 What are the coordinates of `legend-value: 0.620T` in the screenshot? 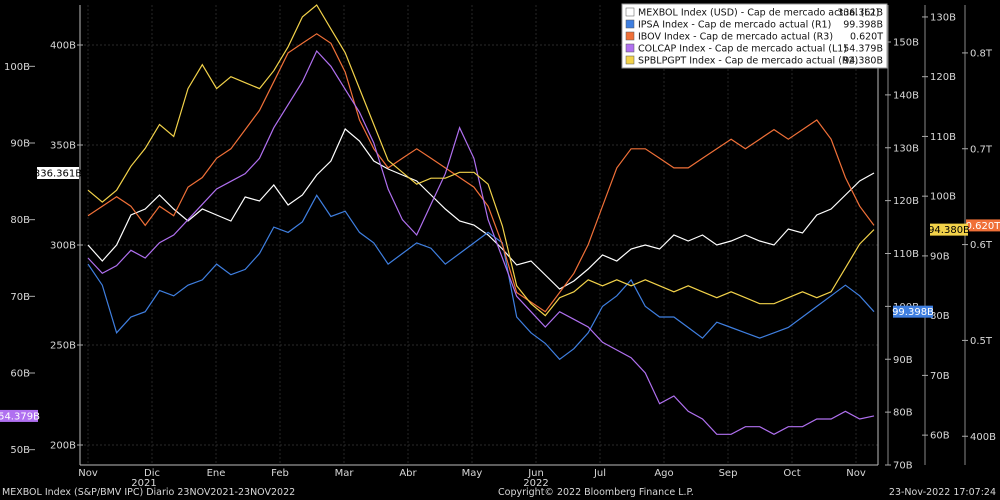 It's located at (866, 37).